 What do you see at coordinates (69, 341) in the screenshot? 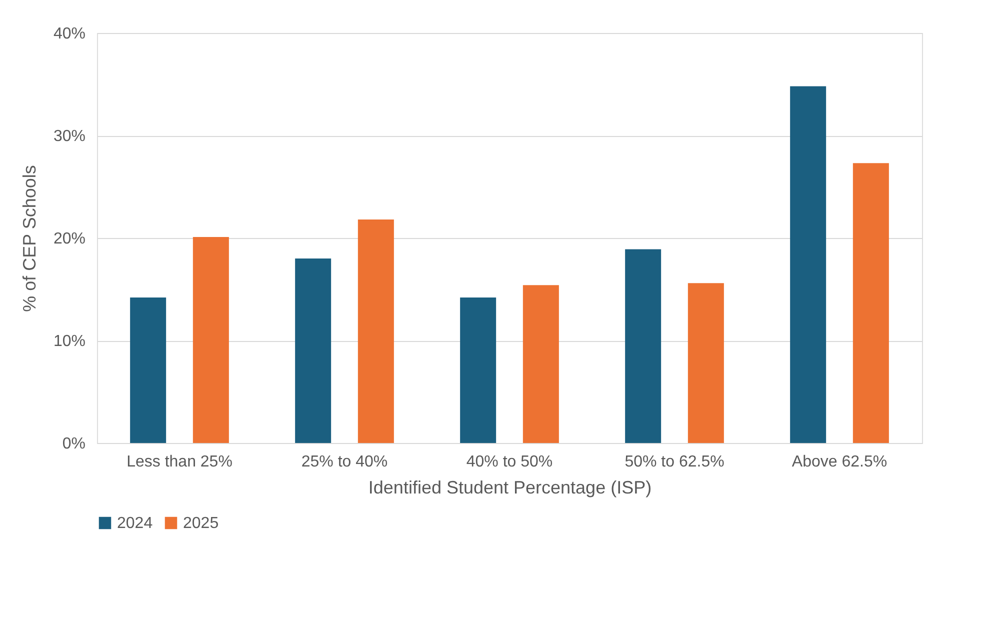
I see `y-tick-label: 10%` at bounding box center [69, 341].